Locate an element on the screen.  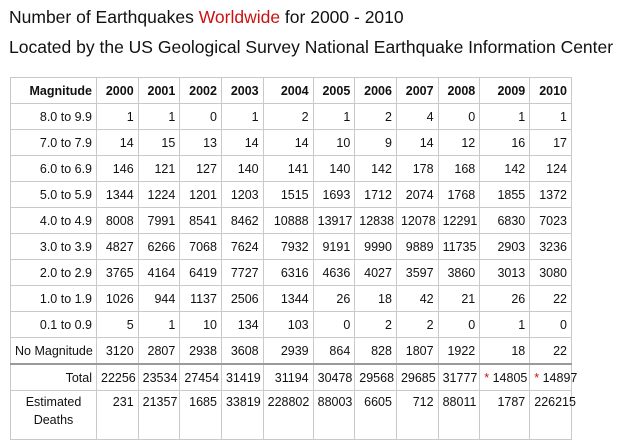
total-cell: 31777 is located at coordinates (459, 377).